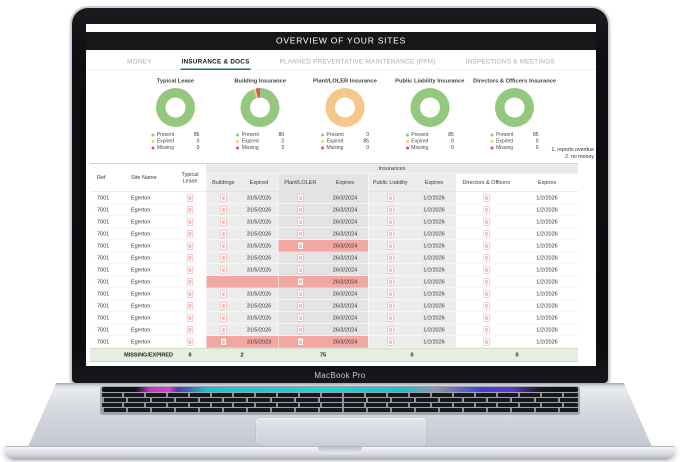 This screenshot has width=680, height=462. Describe the element at coordinates (510, 61) in the screenshot. I see `tab-inspections-meetings: INSPECTIONS & MEETINGS` at that location.